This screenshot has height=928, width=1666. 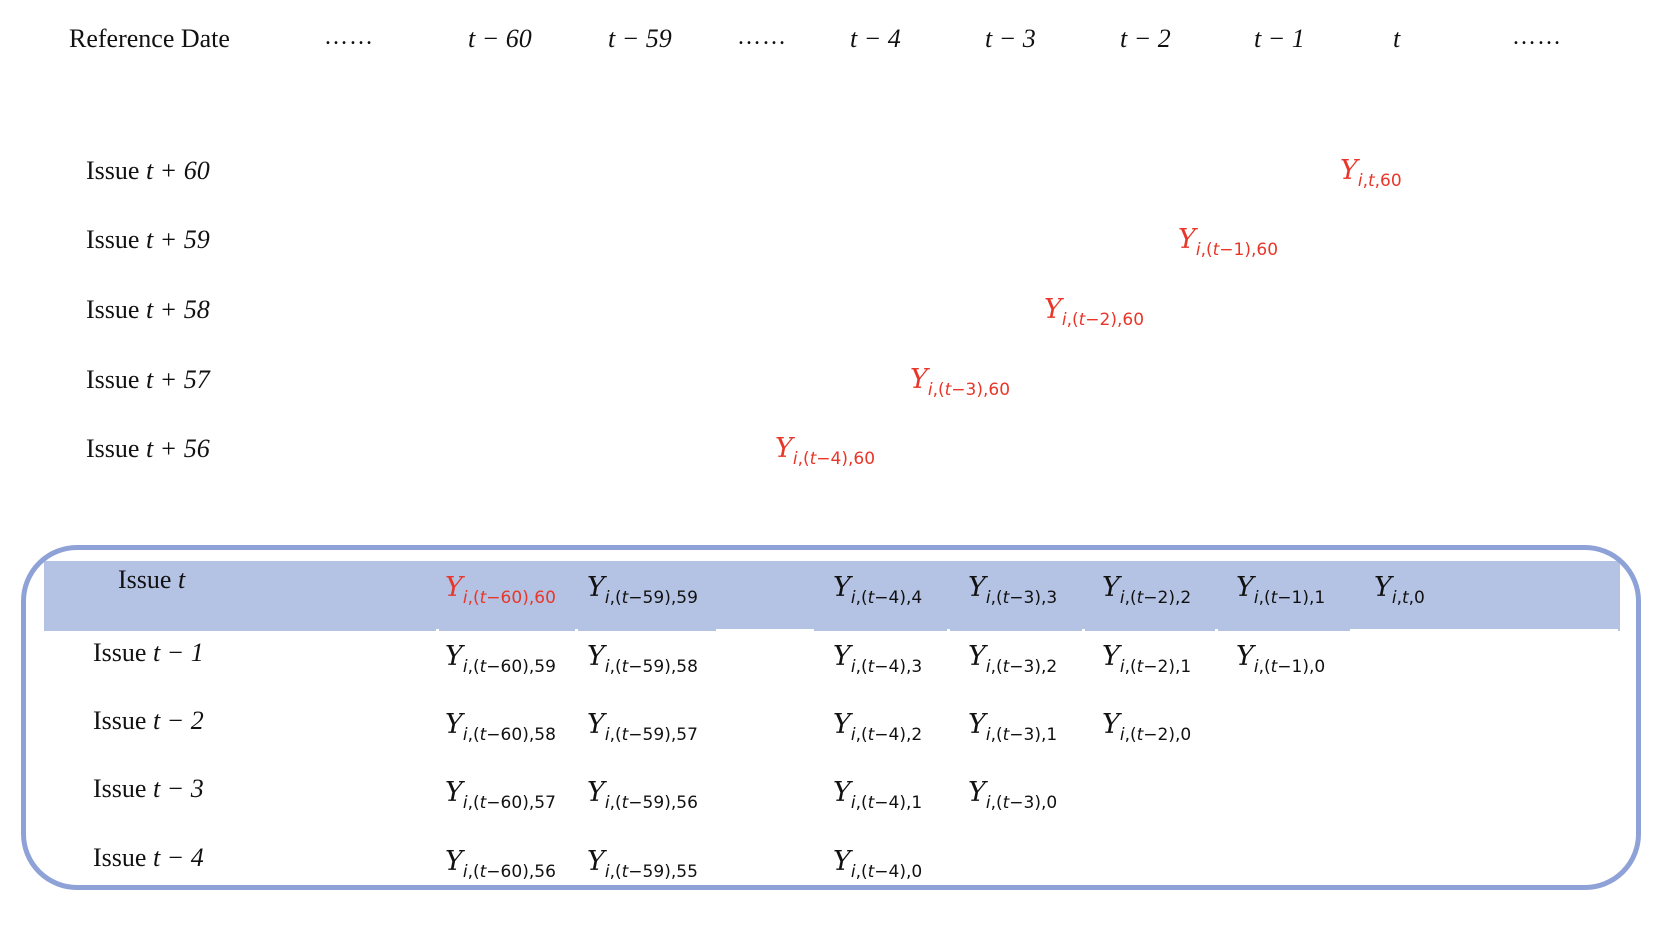 I want to click on window-cell-value: Yi,(t−2),2, so click(x=1146, y=593).